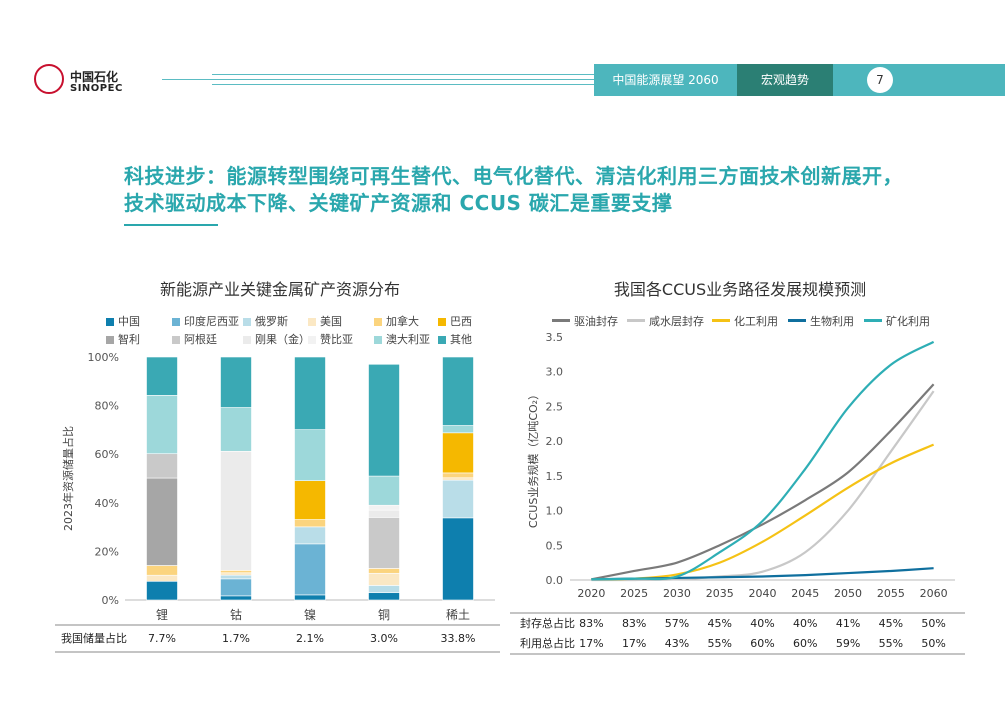  Describe the element at coordinates (336, 339) in the screenshot. I see `legend-label: 赞比亚` at that location.